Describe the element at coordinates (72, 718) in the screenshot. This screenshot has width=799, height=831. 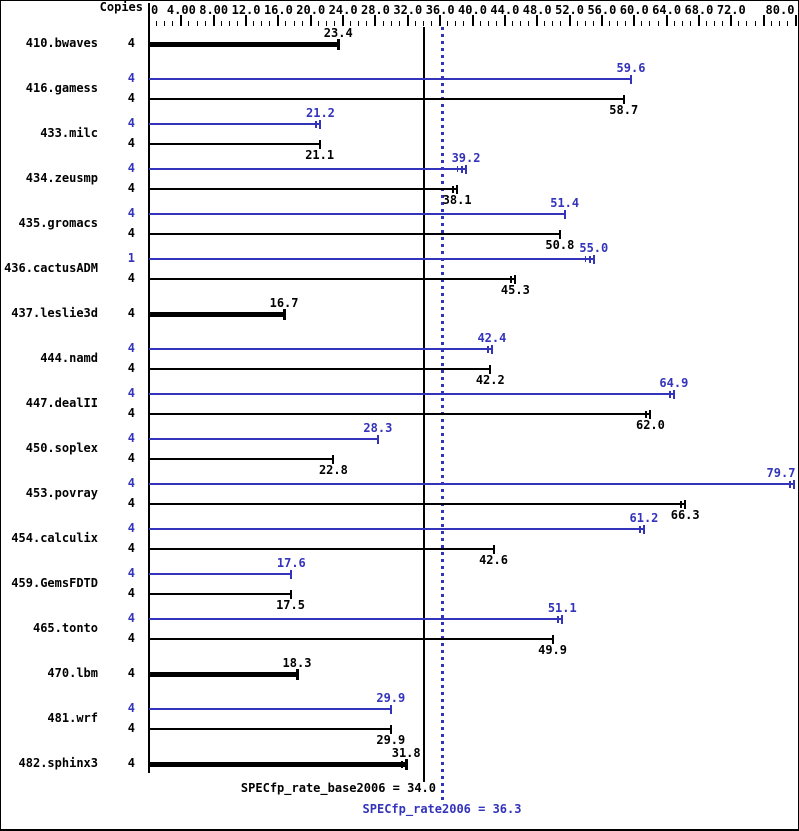
I see `benchmark-label: 481.wrf` at that location.